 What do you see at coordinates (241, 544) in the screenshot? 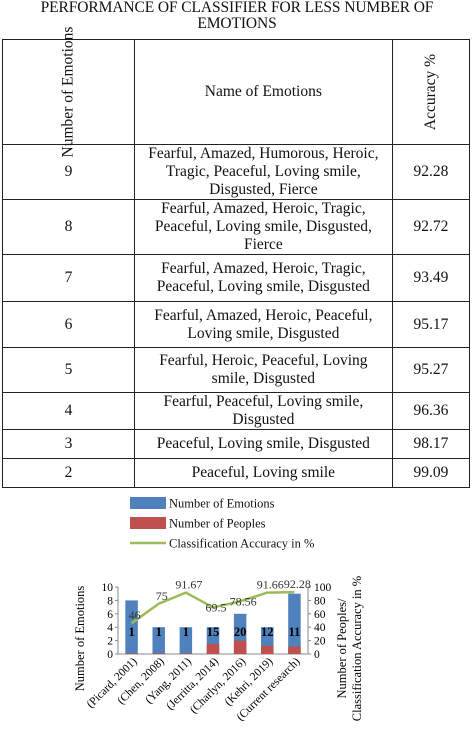
I see `legend-label: Classification Accuracy in %` at bounding box center [241, 544].